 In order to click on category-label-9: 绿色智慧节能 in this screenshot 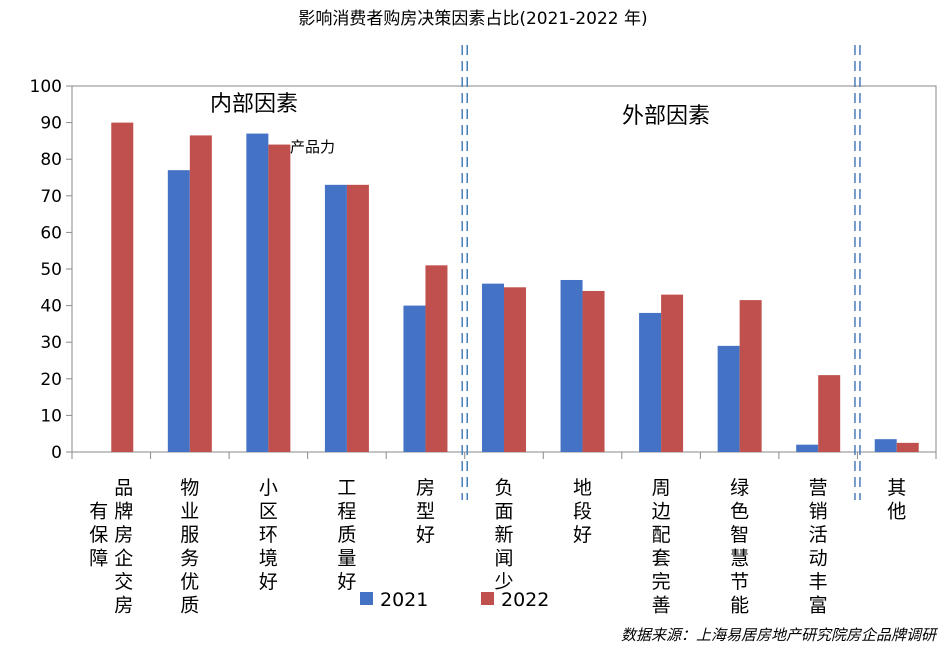, I will do `click(739, 547)`.